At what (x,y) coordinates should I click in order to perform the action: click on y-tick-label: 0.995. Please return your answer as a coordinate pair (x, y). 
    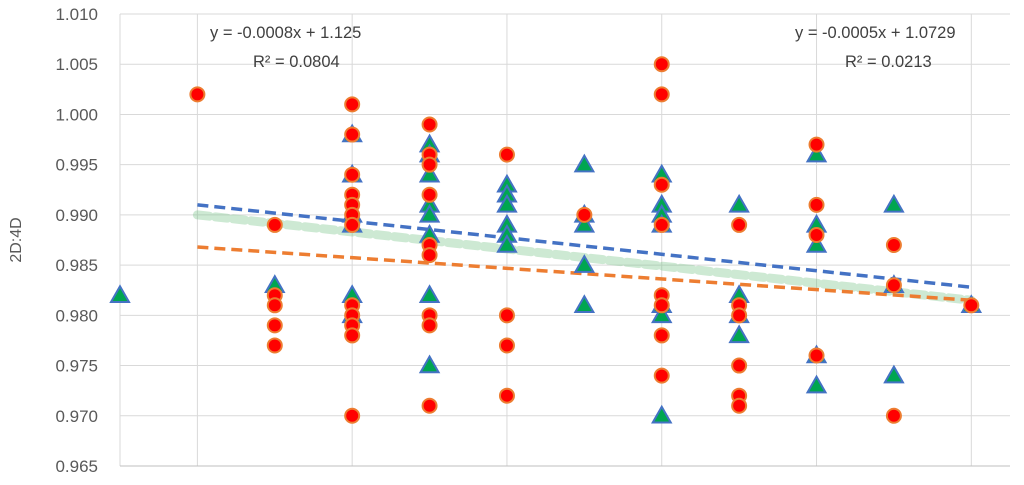
    Looking at the image, I should click on (76, 165).